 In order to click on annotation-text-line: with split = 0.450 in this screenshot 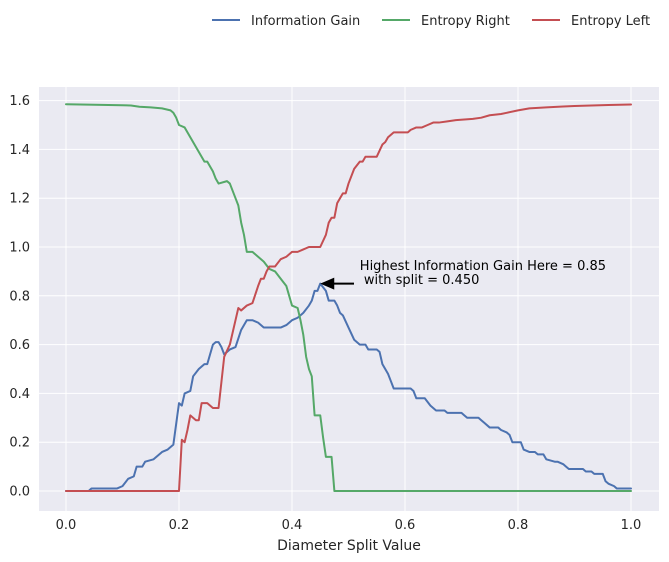, I will do `click(420, 280)`.